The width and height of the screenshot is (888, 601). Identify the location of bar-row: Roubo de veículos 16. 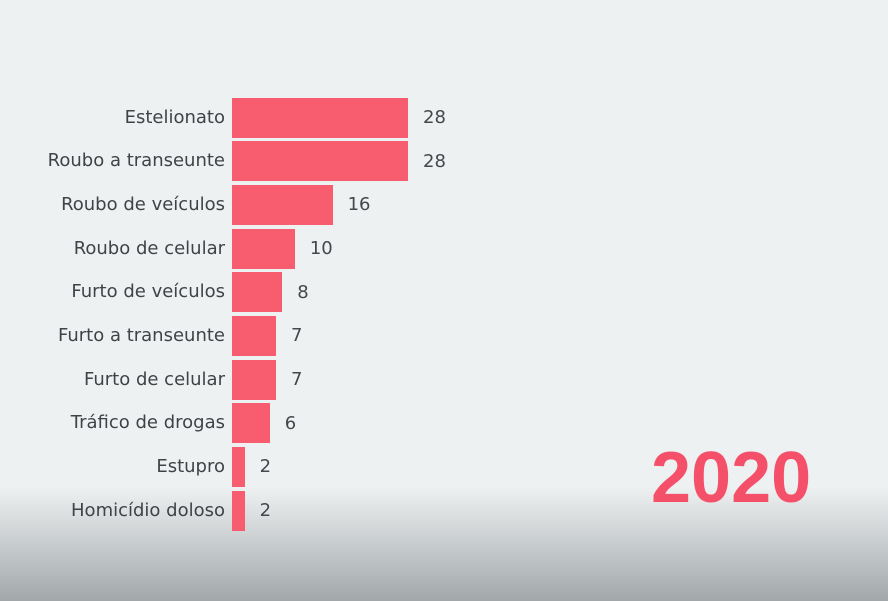
(185, 204).